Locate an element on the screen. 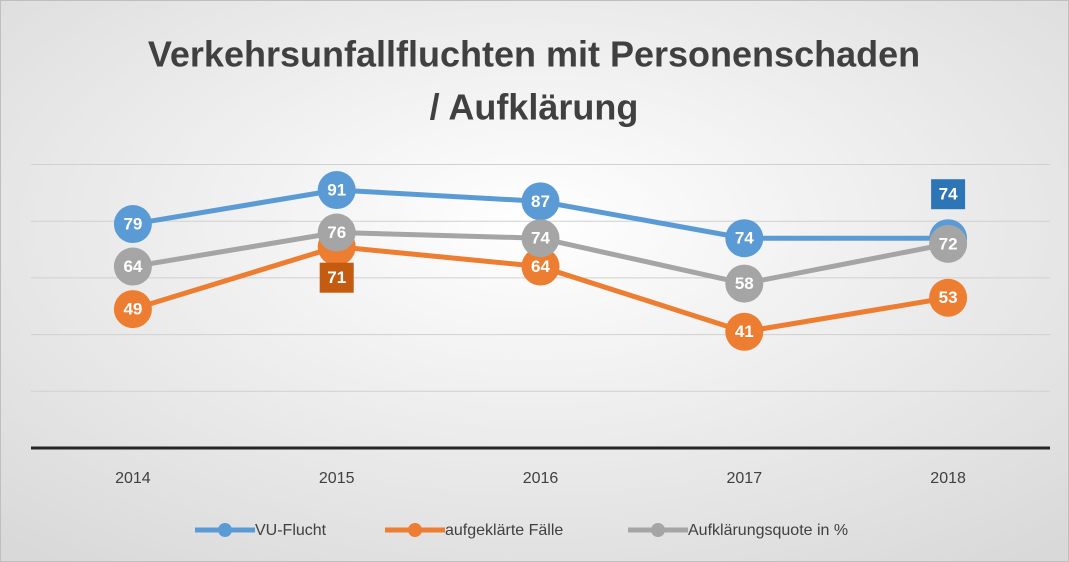  legend-label: VU-Flucht is located at coordinates (291, 530).